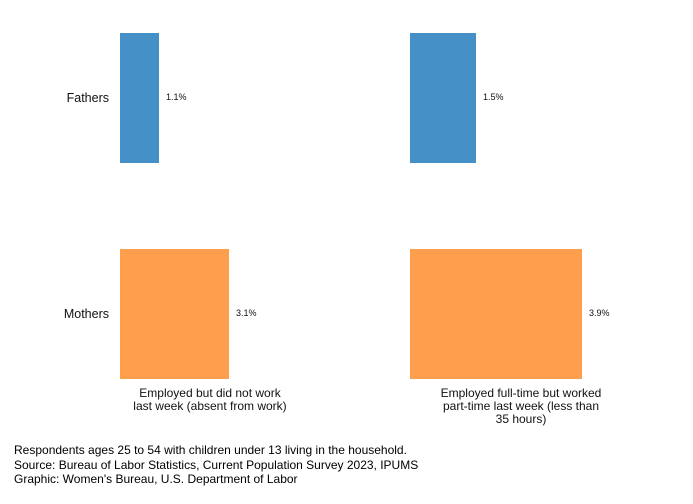 This screenshot has height=504, width=693. Describe the element at coordinates (210, 406) in the screenshot. I see `x-axis-label-facet-1-line-2: last week (absent from work)` at that location.